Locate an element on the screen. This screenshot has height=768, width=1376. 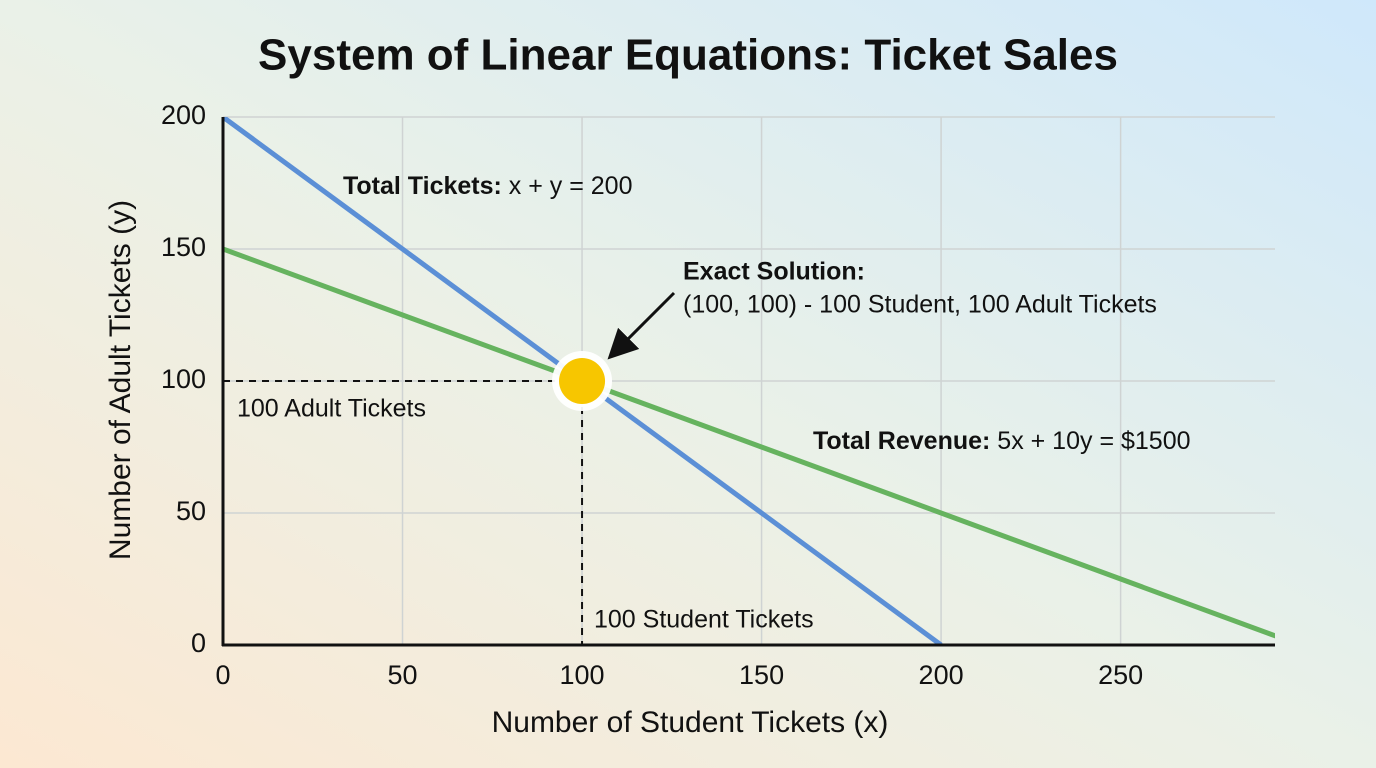
x-tick-label: 150 is located at coordinates (761, 675).